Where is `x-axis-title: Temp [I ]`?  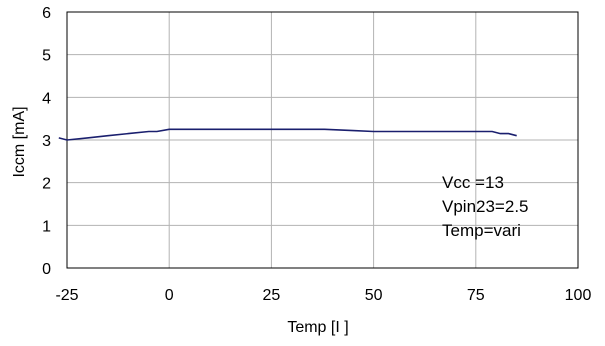
x-axis-title: Temp [I ] is located at coordinates (317, 327).